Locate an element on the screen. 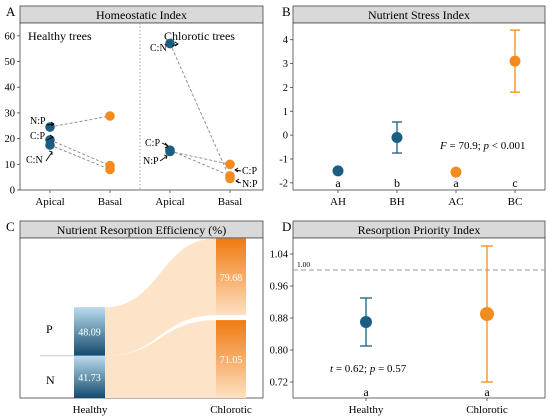  a-label-chlorotic-np: N:P is located at coordinates (151, 161).